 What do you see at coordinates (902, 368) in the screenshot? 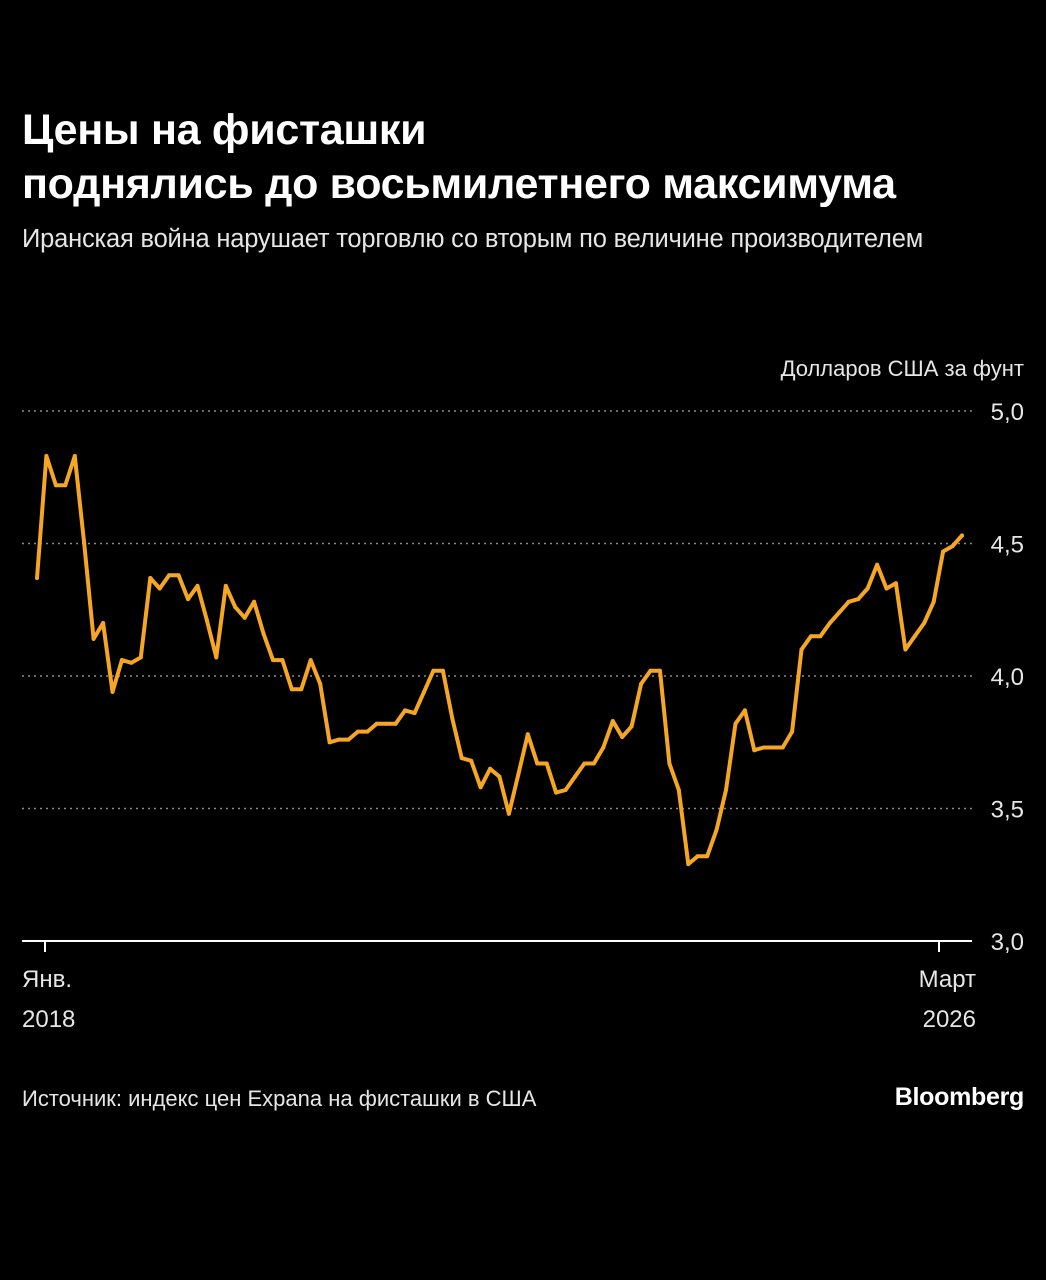
I see `y-axis-unit-label: Долларов США за фунт` at bounding box center [902, 368].